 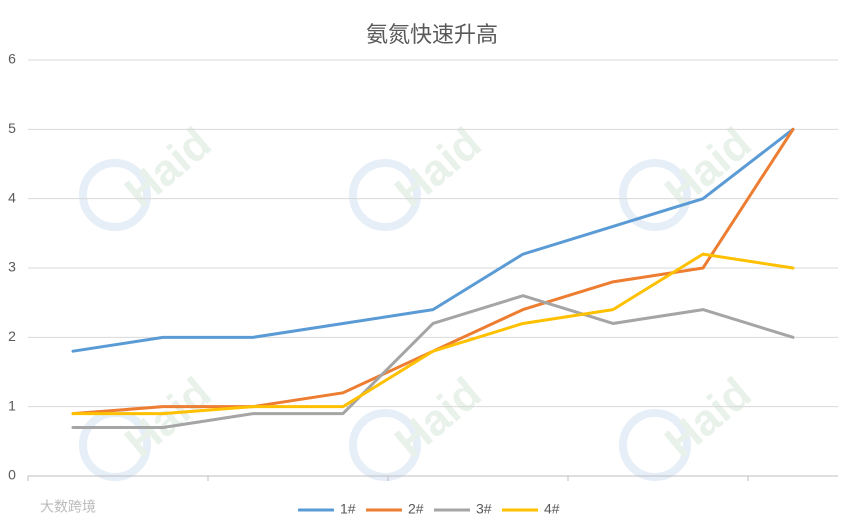 I want to click on chart-title: 氨氮快速升高, so click(x=432, y=34).